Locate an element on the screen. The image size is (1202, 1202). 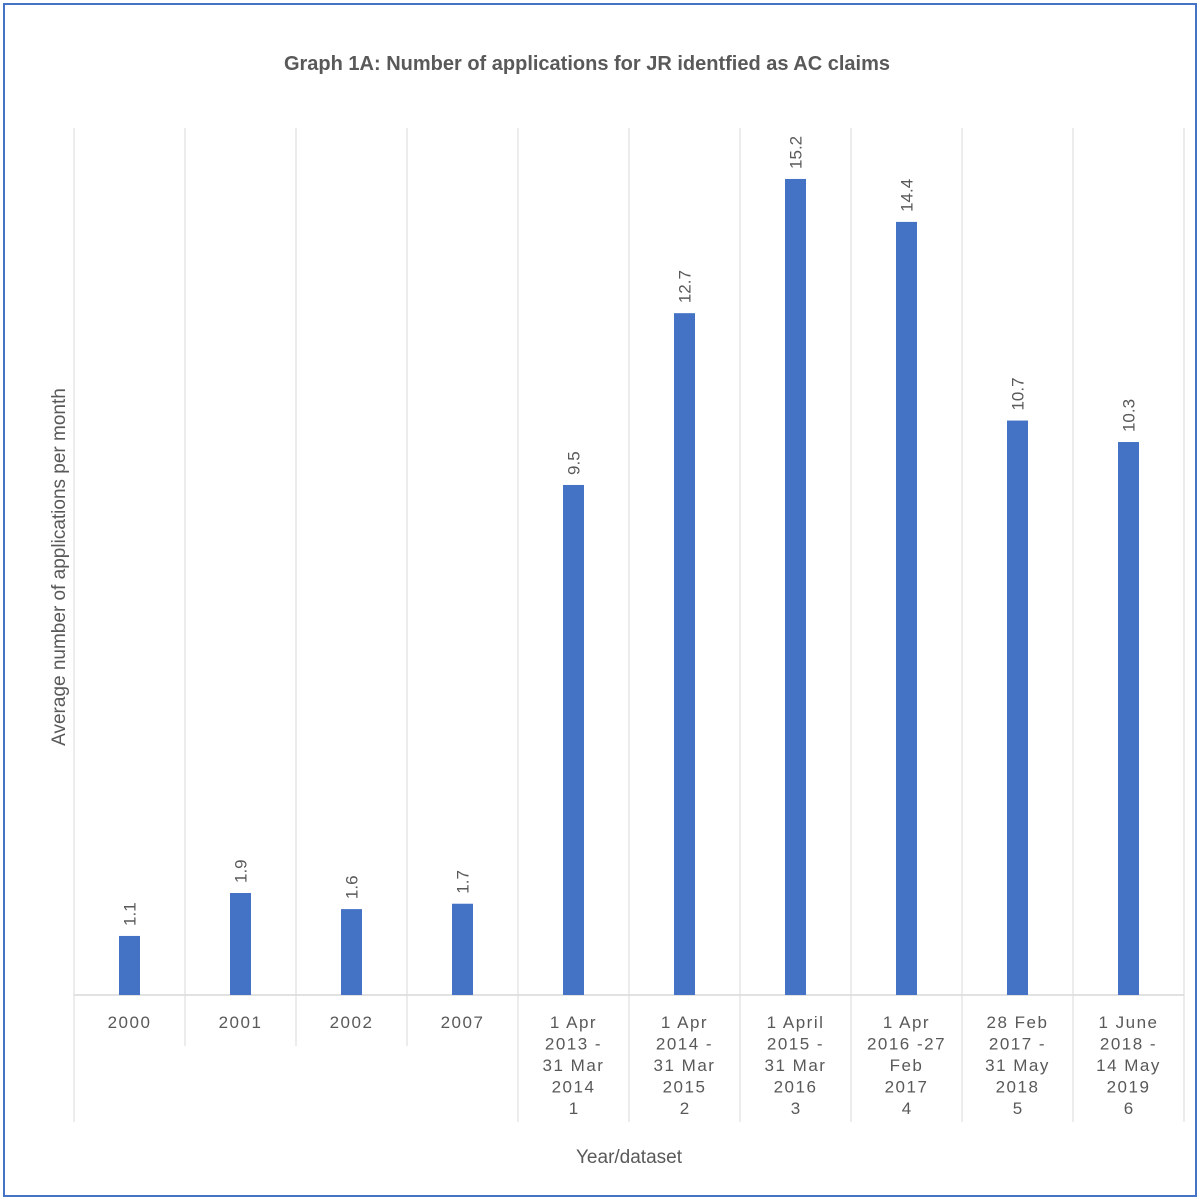
x-tick-label: 2013 - is located at coordinates (573, 1044).